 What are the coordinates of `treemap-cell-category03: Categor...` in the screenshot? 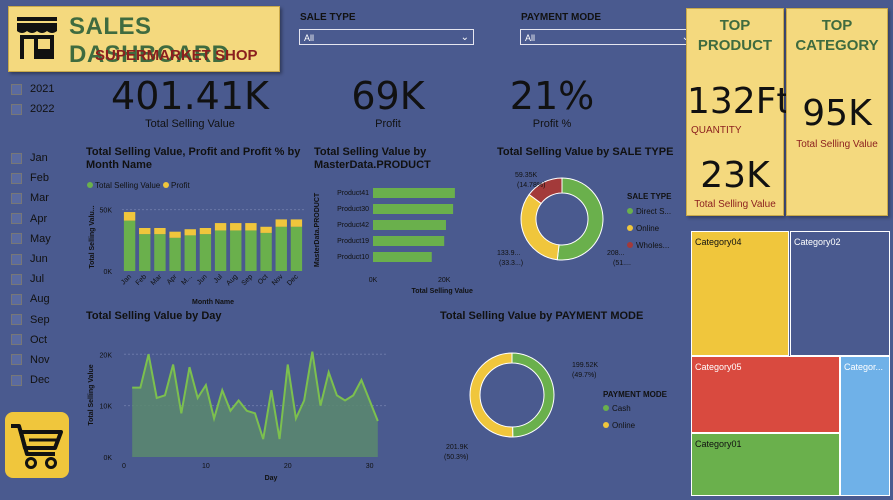 It's located at (865, 426).